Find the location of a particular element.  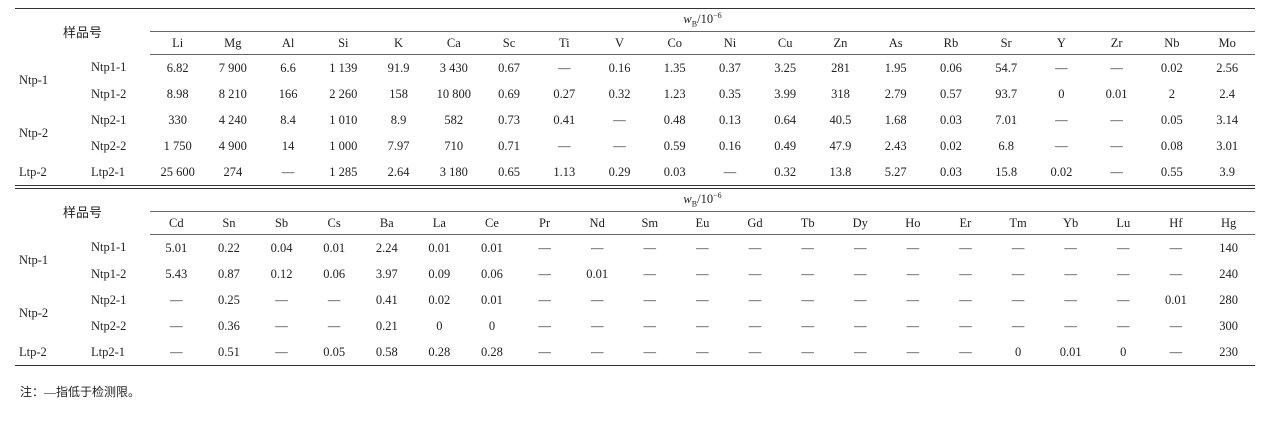

value-cell: 3.01 is located at coordinates (1227, 145).